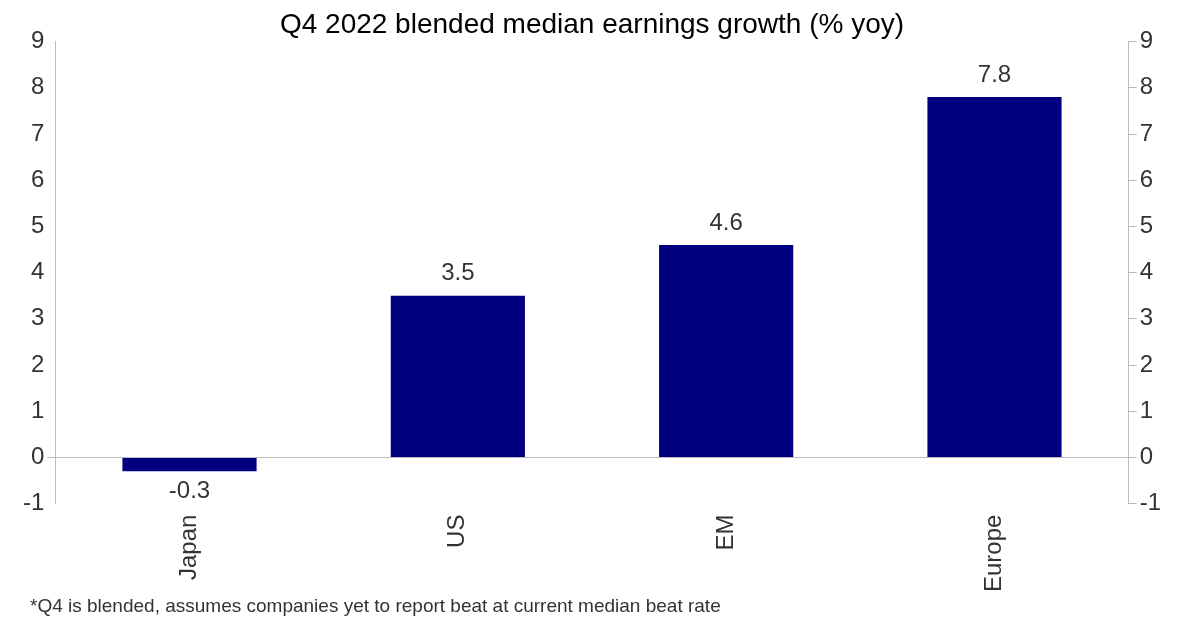  Describe the element at coordinates (1146, 317) in the screenshot. I see `y2-tick-label: 3` at that location.